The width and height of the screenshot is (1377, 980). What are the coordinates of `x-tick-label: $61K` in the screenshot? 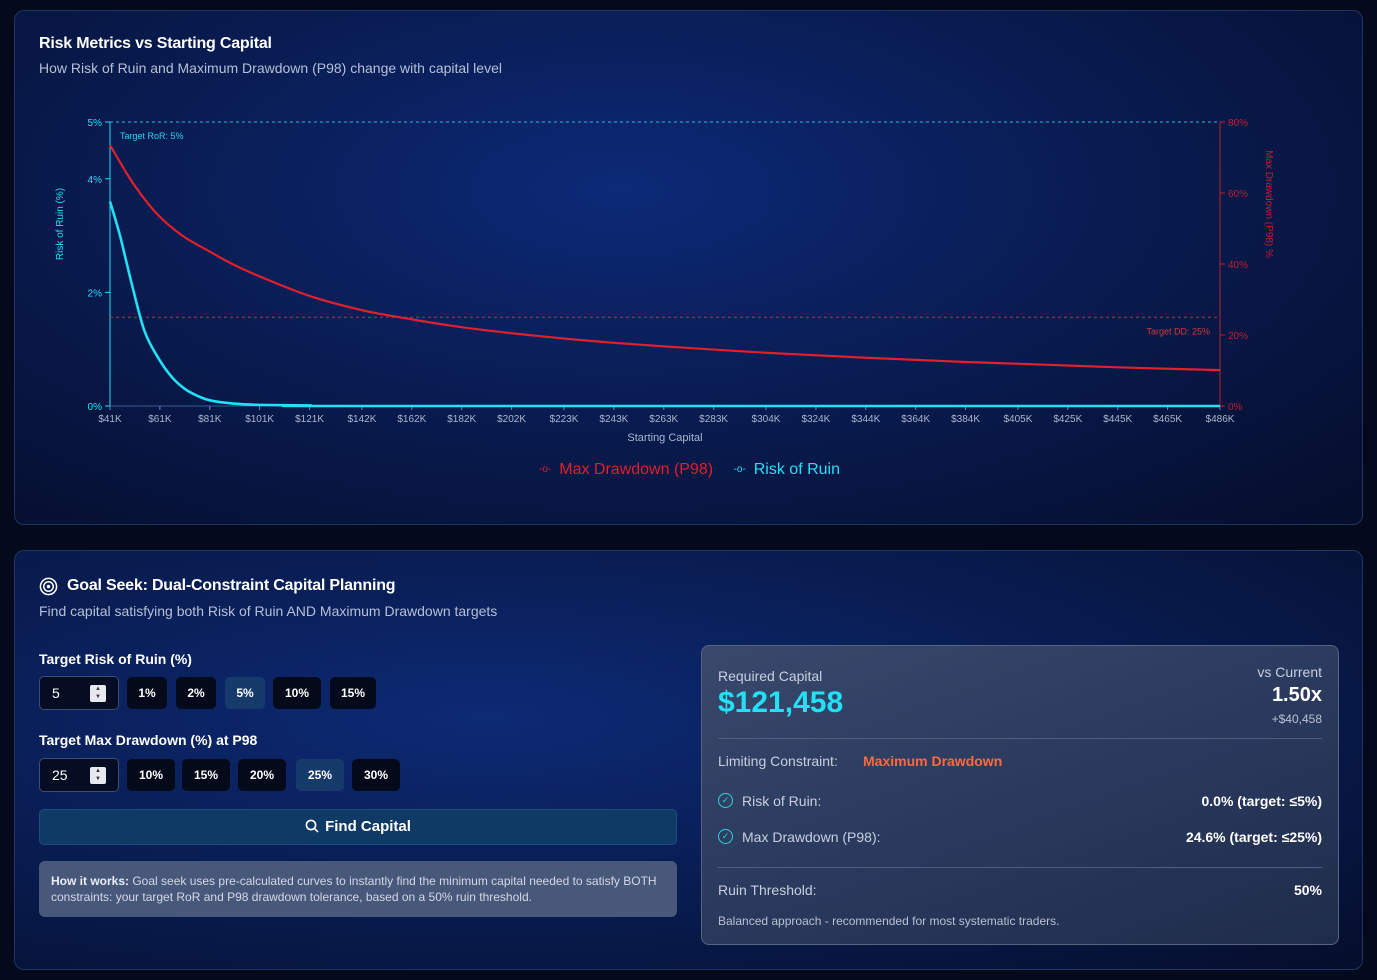 It's located at (160, 419).